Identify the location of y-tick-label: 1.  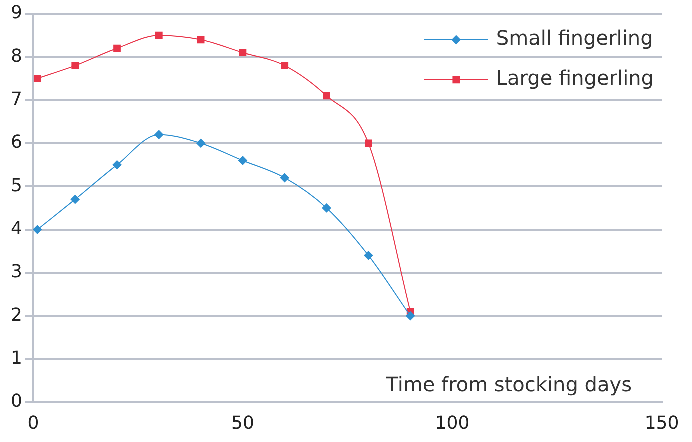
(16, 358).